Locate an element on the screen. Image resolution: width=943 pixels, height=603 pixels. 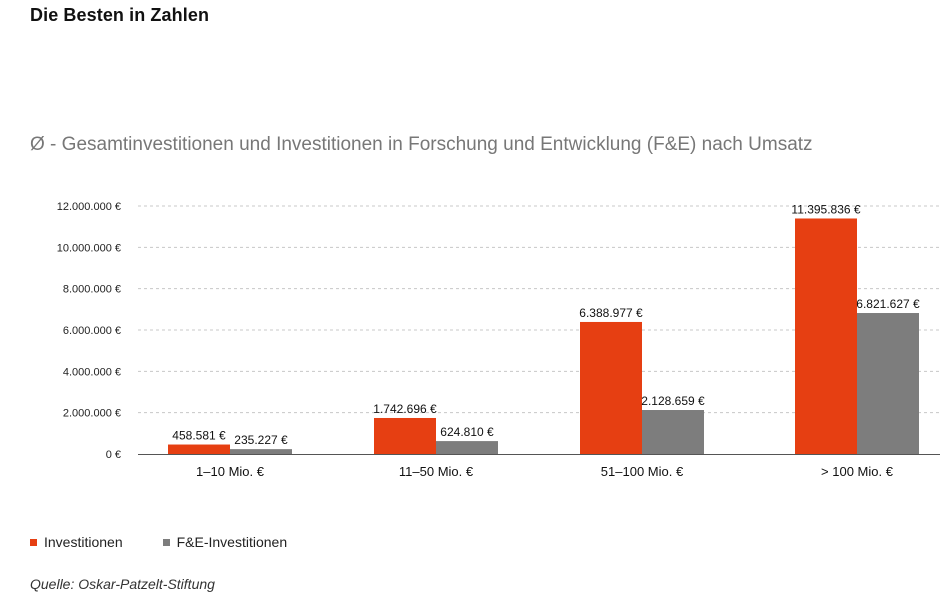
data-label-fe-investitionen: 235.227 € is located at coordinates (261, 440).